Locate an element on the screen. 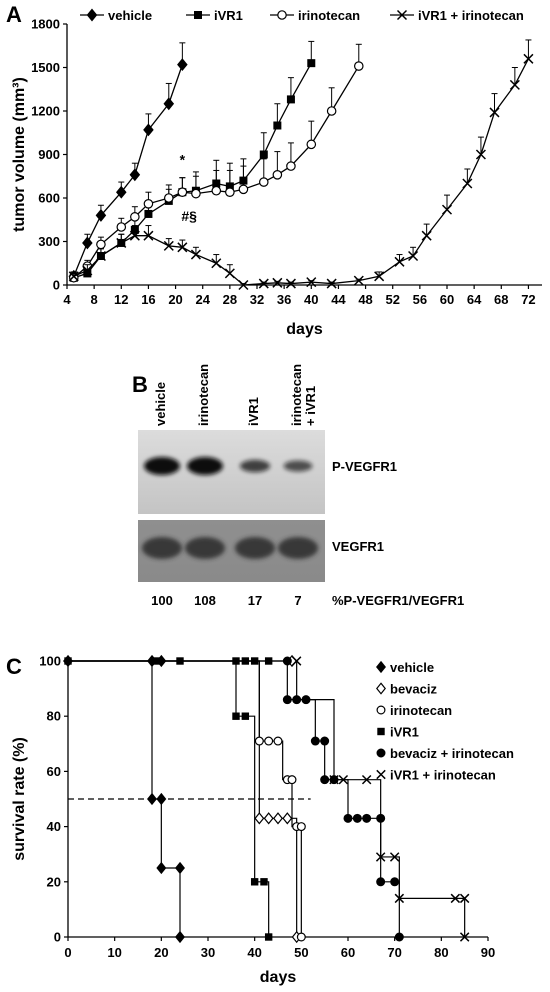 The height and width of the screenshot is (992, 550). quant-label: %P-VEGFR1/VEGFR1 is located at coordinates (398, 600).